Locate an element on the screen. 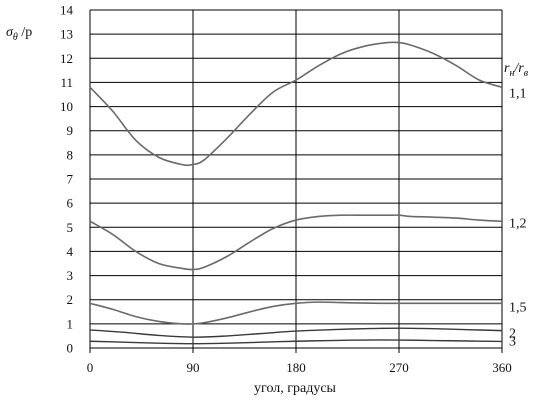 This screenshot has width=536, height=401. series-label: 1,1 is located at coordinates (518, 93).